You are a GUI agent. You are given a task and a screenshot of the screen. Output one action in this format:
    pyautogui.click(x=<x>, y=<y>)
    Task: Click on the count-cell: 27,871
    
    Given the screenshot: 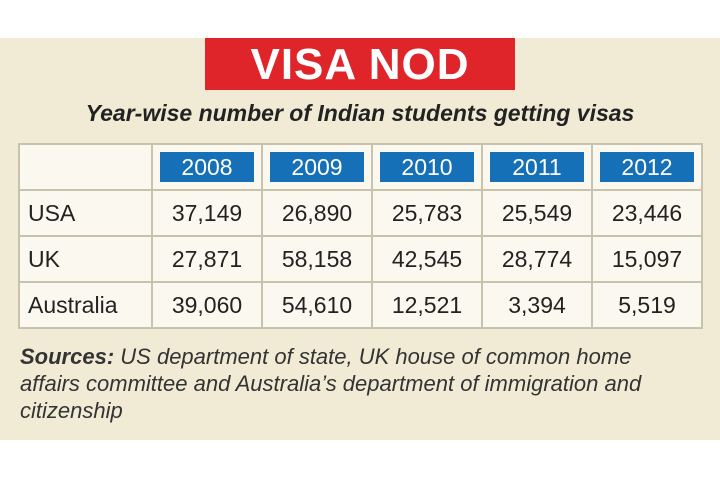 What is the action you would take?
    pyautogui.click(x=207, y=259)
    